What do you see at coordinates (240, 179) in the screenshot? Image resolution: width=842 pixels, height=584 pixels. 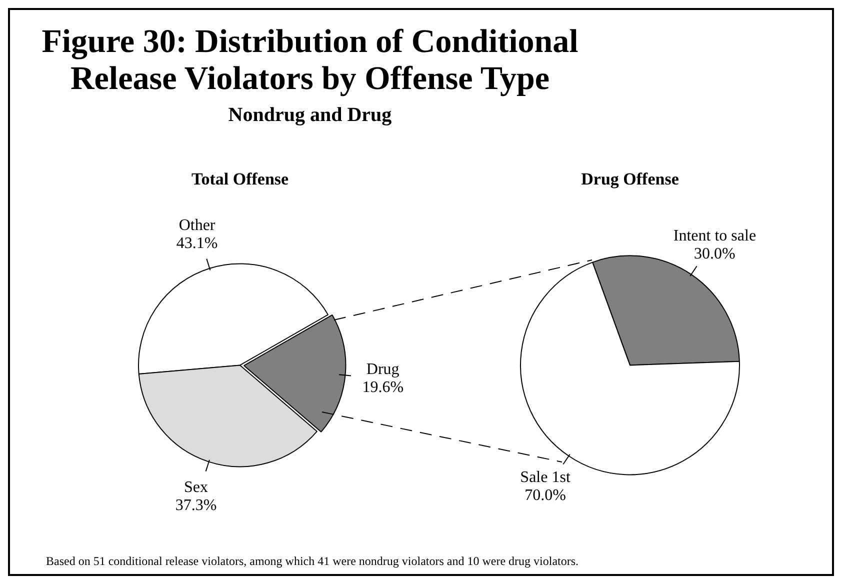 I see `chart-title: Total Offense` at bounding box center [240, 179].